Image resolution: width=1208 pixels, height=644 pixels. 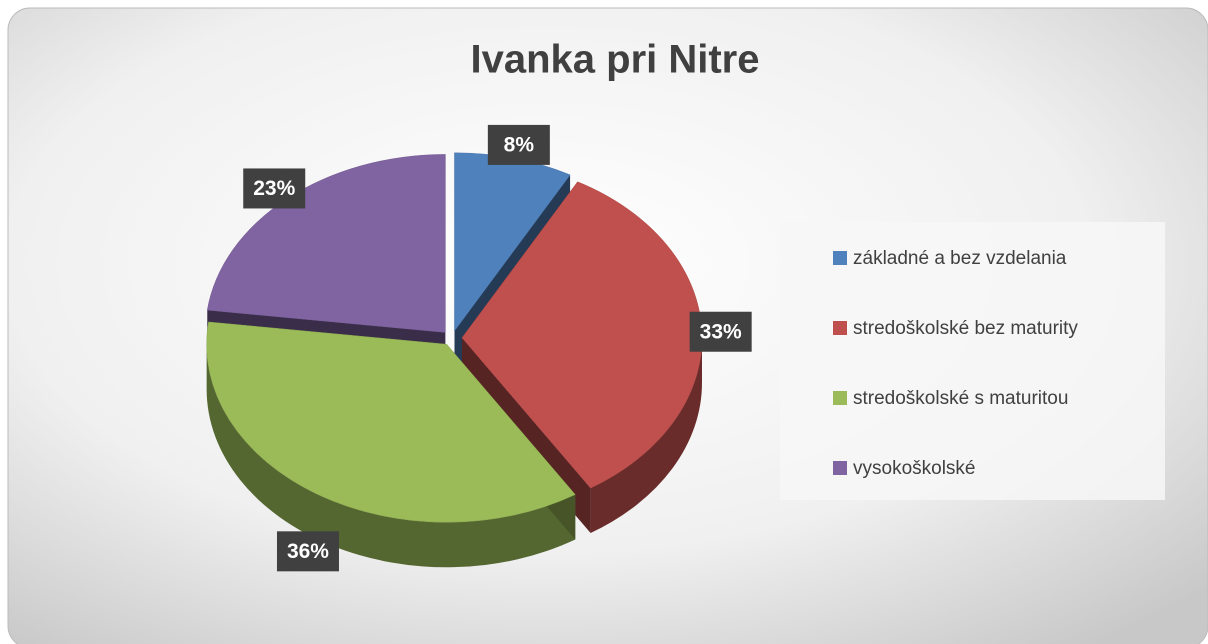 I want to click on legend-box, so click(x=972, y=361).